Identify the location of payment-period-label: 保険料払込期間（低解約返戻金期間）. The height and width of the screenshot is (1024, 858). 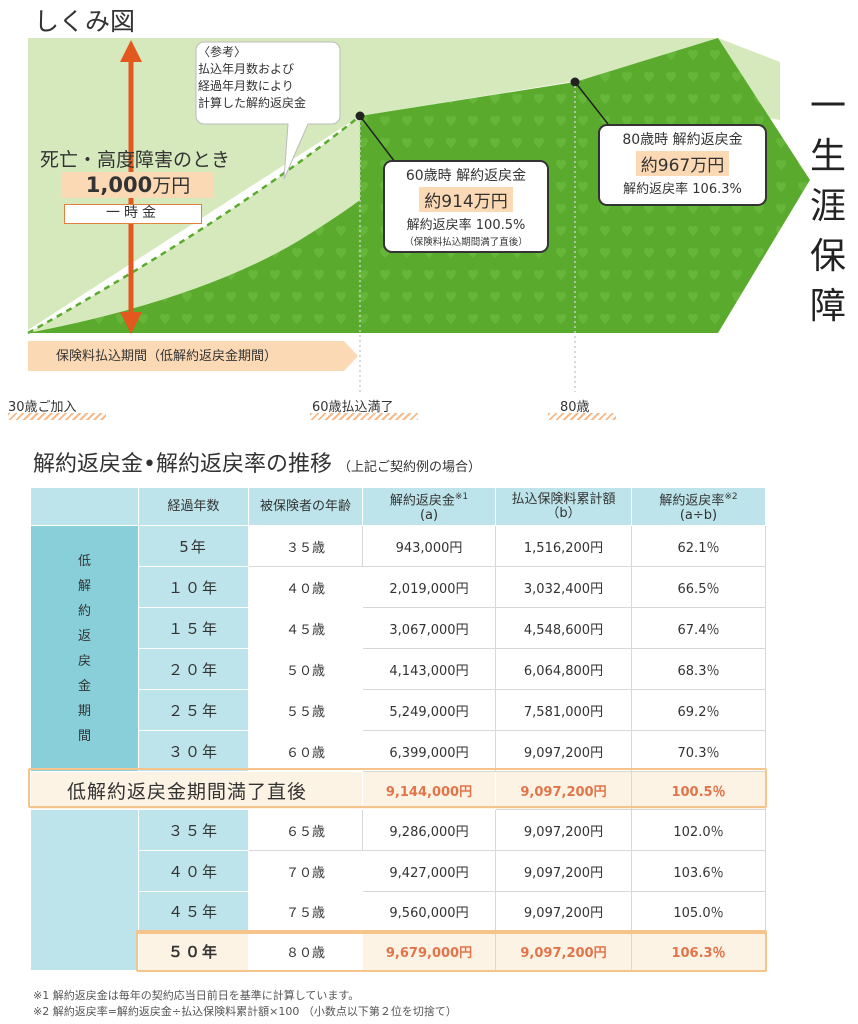
(167, 356).